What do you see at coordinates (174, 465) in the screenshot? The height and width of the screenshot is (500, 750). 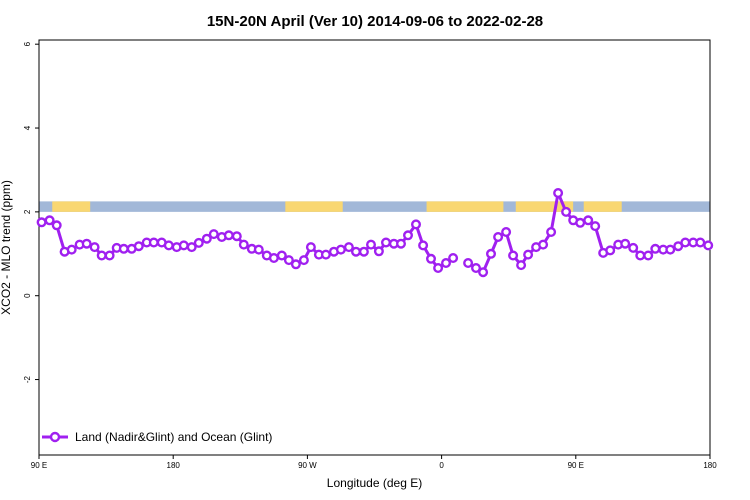 I see `x-tick-label-1: 180` at bounding box center [174, 465].